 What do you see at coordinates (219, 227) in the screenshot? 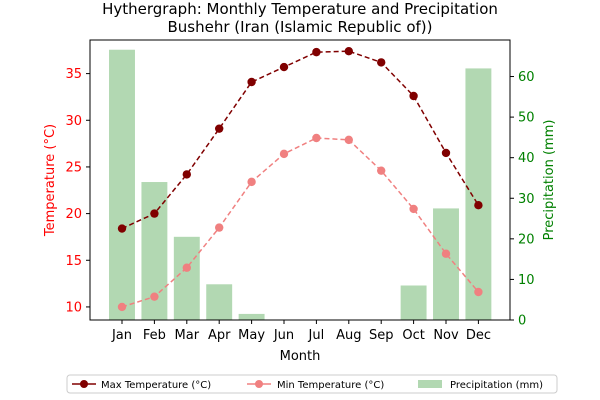
I see `point-min-apr` at bounding box center [219, 227].